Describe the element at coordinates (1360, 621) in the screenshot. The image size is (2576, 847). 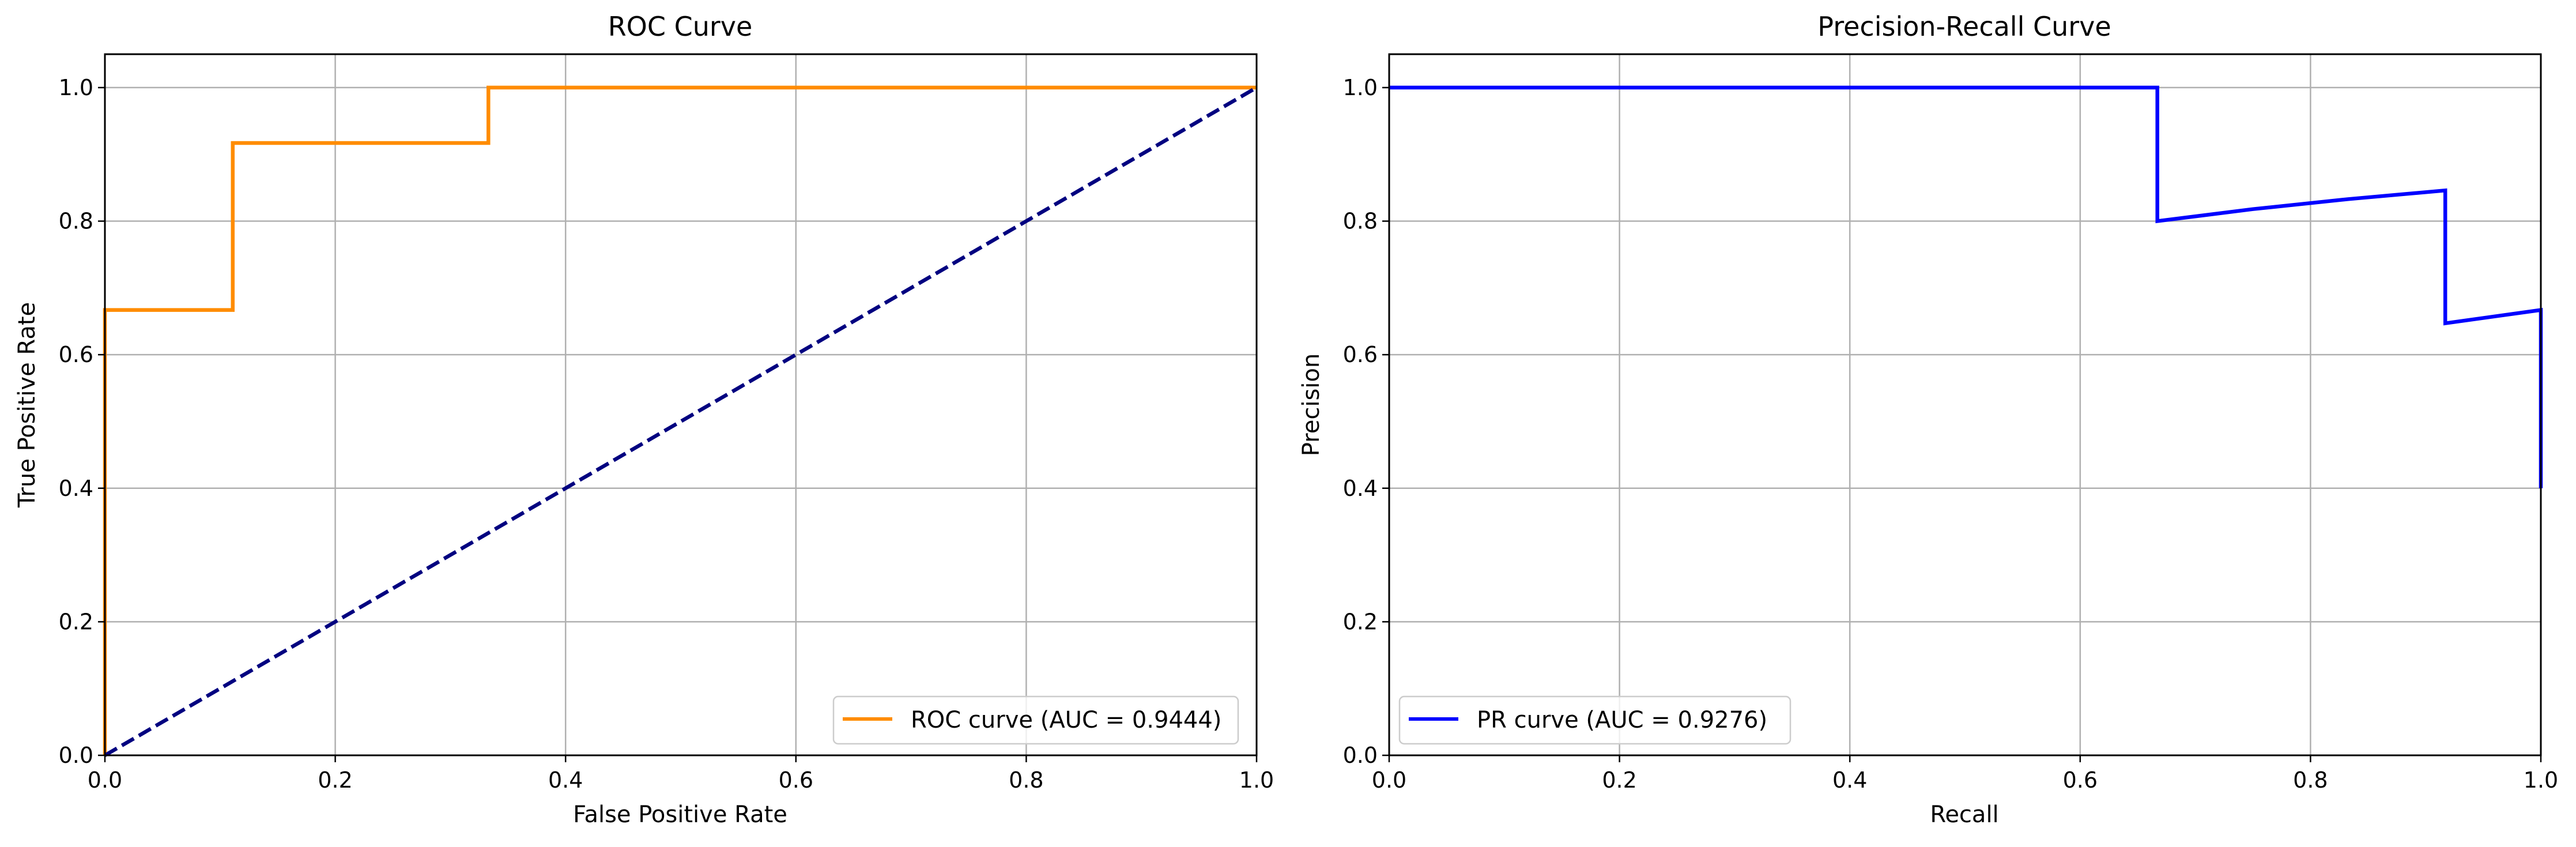
I see `pr-ytick-label: 0.2` at that location.